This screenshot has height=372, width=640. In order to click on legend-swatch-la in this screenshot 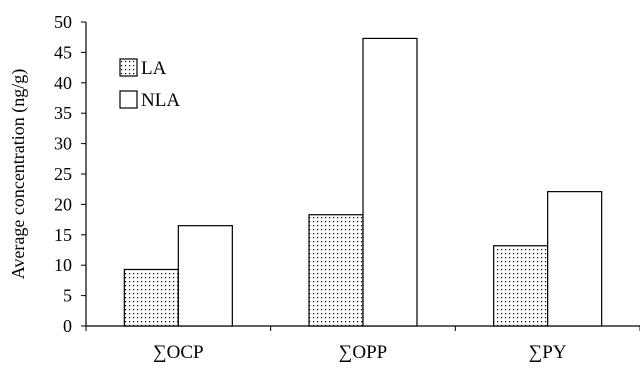, I will do `click(128, 67)`.